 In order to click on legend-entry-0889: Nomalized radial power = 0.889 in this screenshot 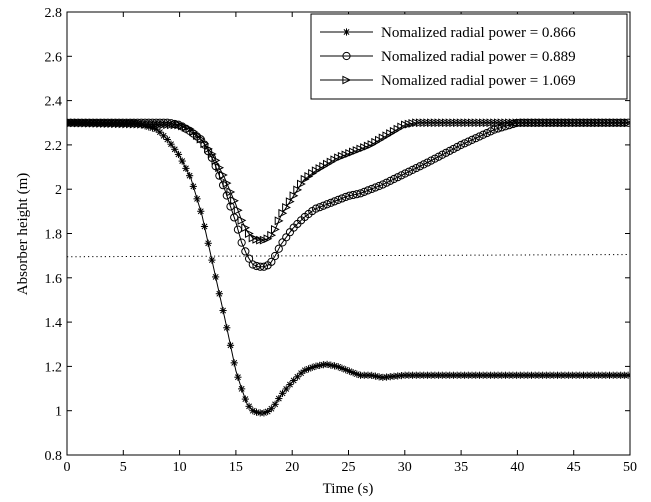, I will do `click(448, 57)`.